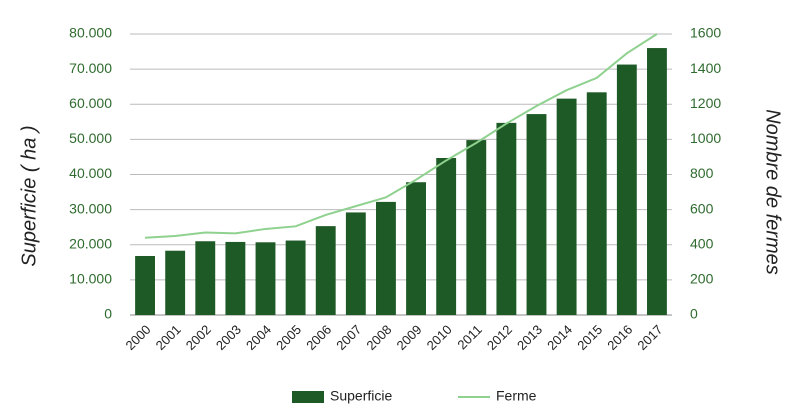 The image size is (800, 417). What do you see at coordinates (702, 279) in the screenshot?
I see `y2-tick-label: 200` at bounding box center [702, 279].